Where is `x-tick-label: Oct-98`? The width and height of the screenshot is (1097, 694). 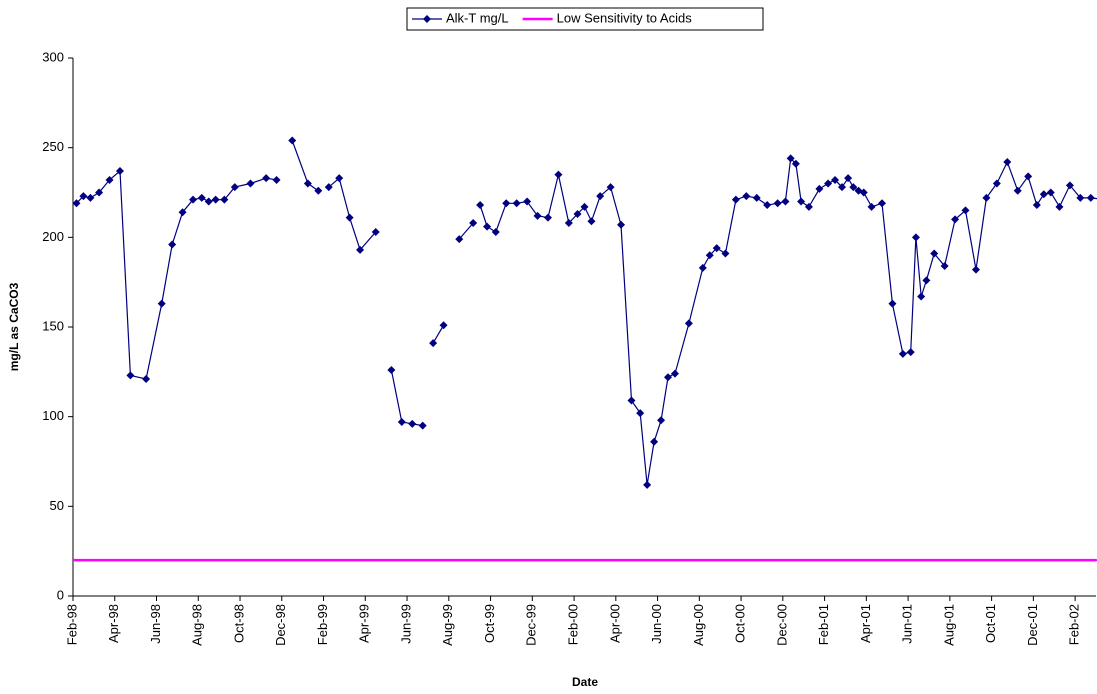 x-tick-label: Oct-98 is located at coordinates (238, 623).